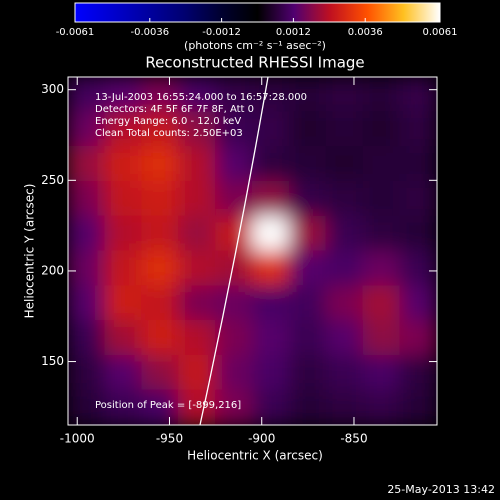  I want to click on y-tick-label: 150, so click(52, 361).